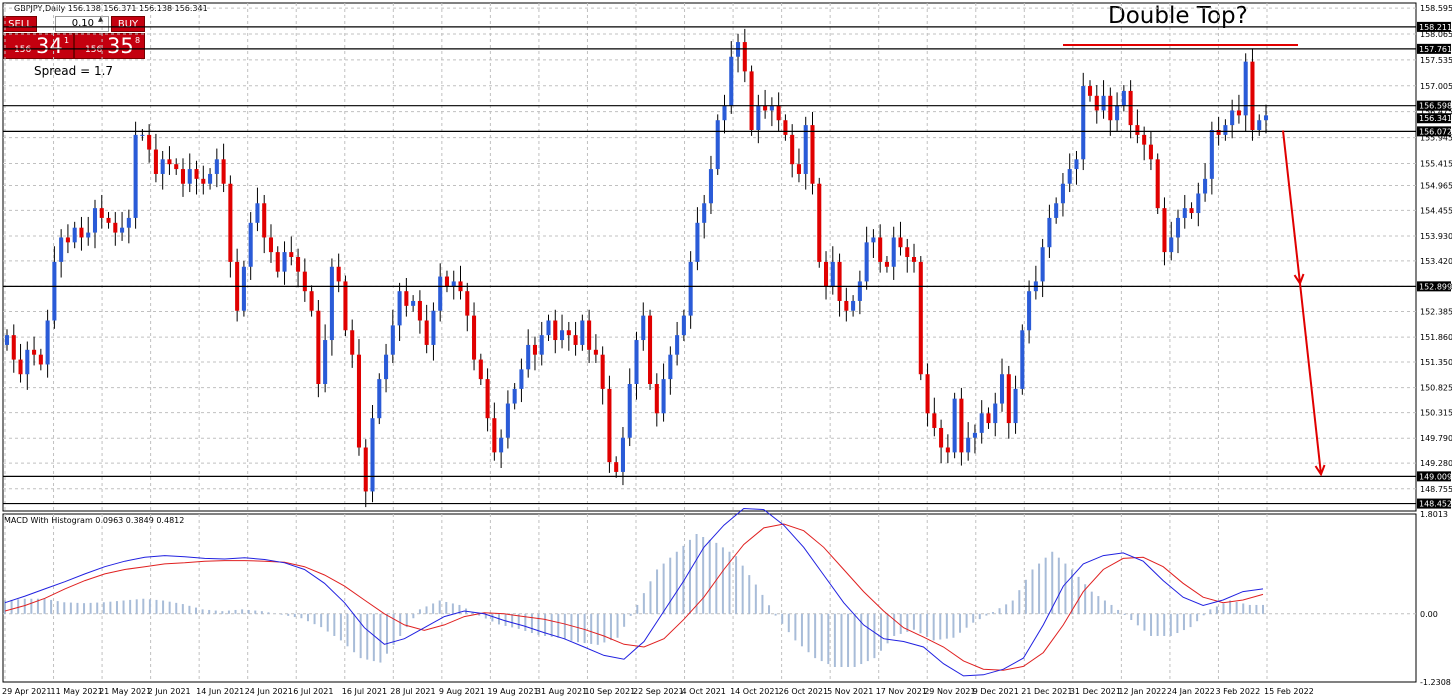 This screenshot has height=698, width=1452. I want to click on x-tick-label: 10 Sep 2021, so click(609, 691).